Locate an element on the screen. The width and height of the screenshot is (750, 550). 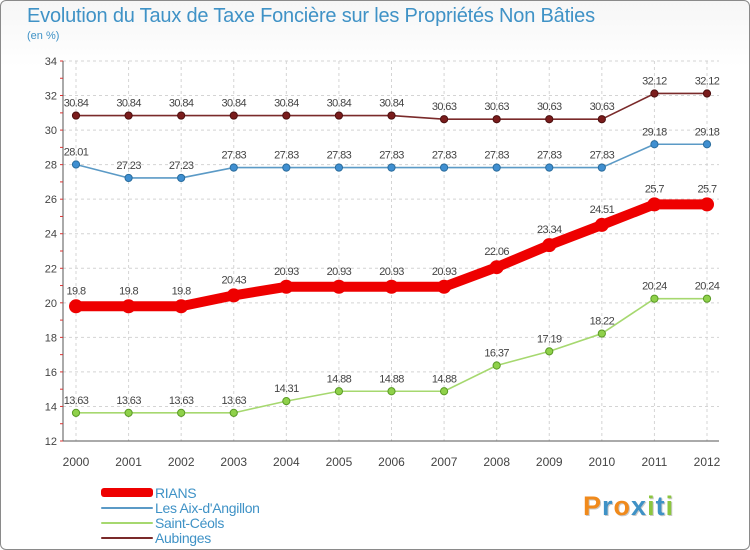
y-tick-label: 14 is located at coordinates (51, 407).